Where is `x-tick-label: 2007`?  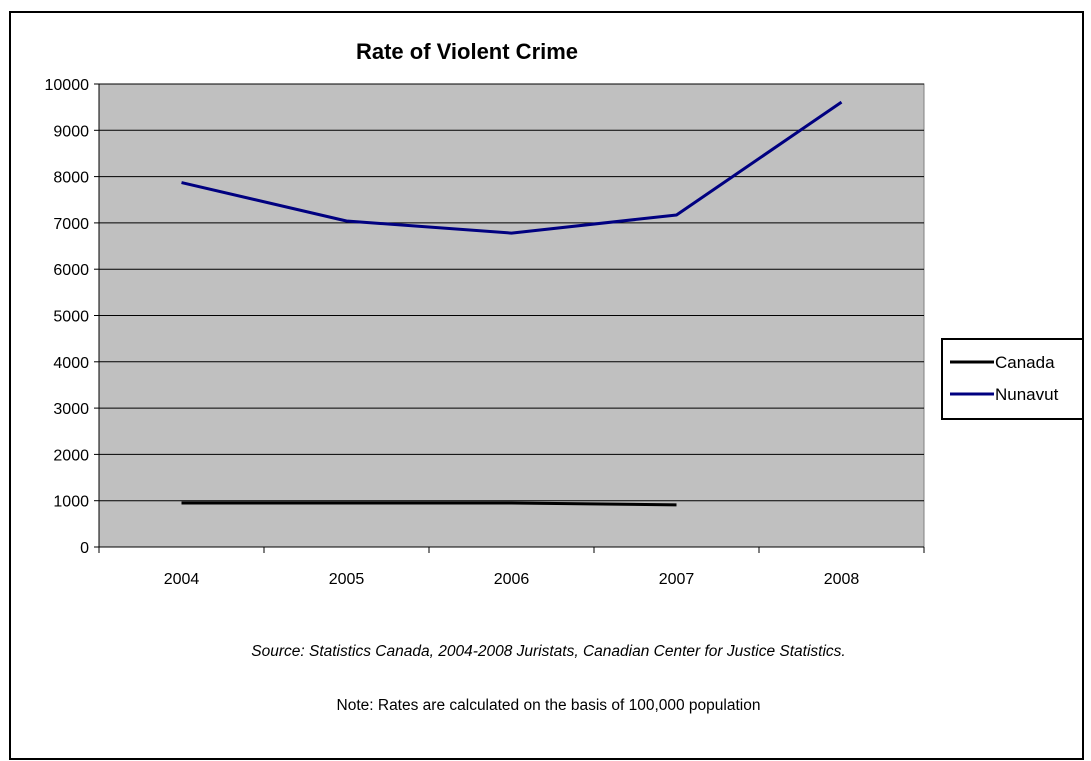
x-tick-label: 2007 is located at coordinates (677, 579).